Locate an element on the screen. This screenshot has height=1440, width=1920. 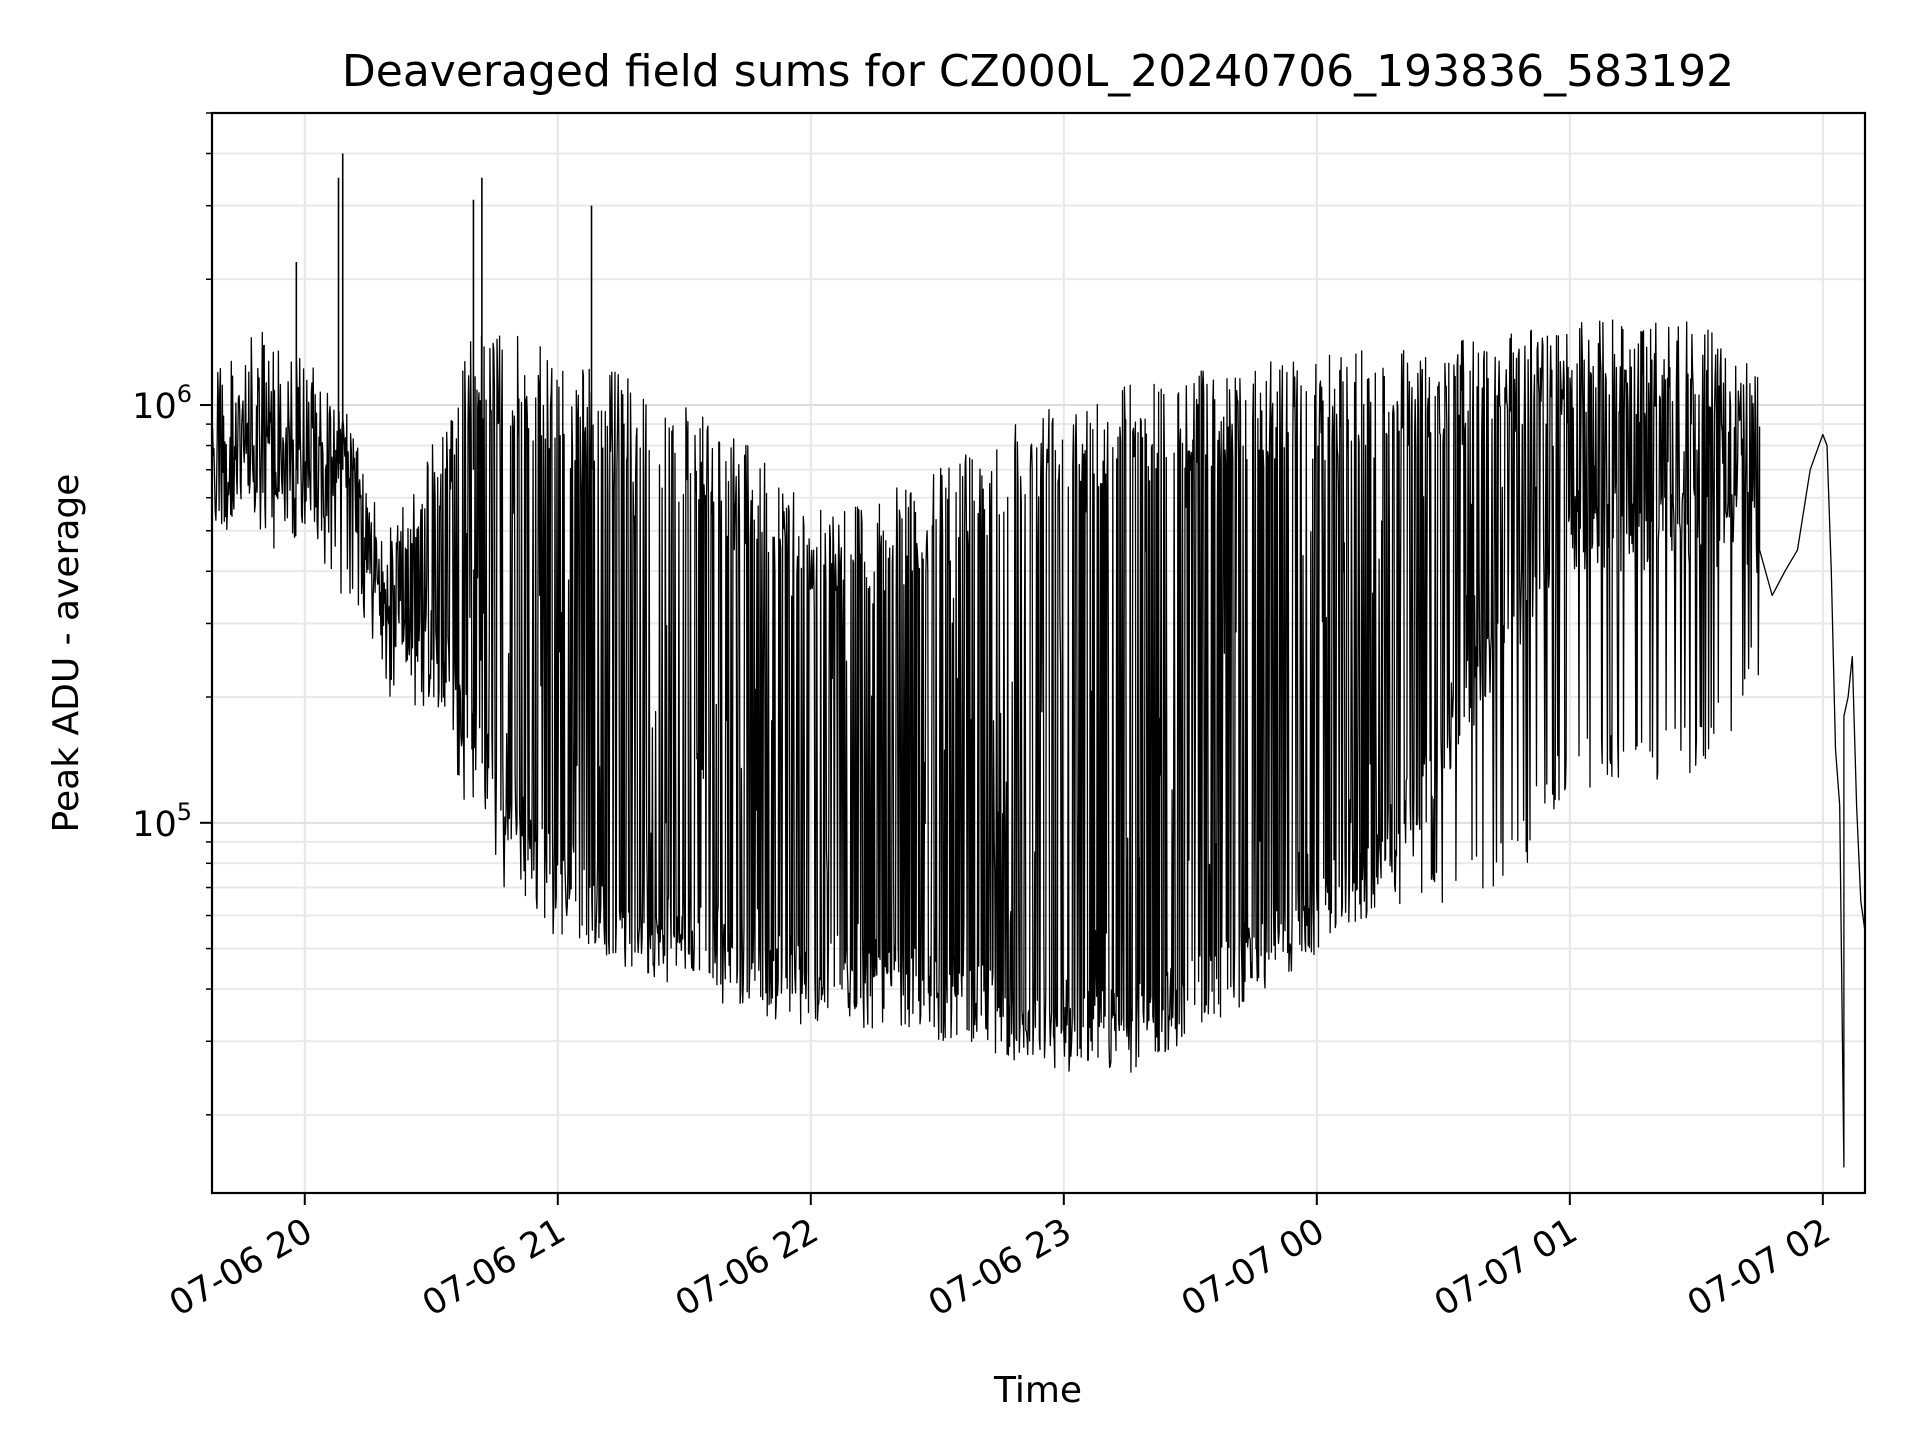
y-axis-label: Peak ADU - average is located at coordinates (66, 653).